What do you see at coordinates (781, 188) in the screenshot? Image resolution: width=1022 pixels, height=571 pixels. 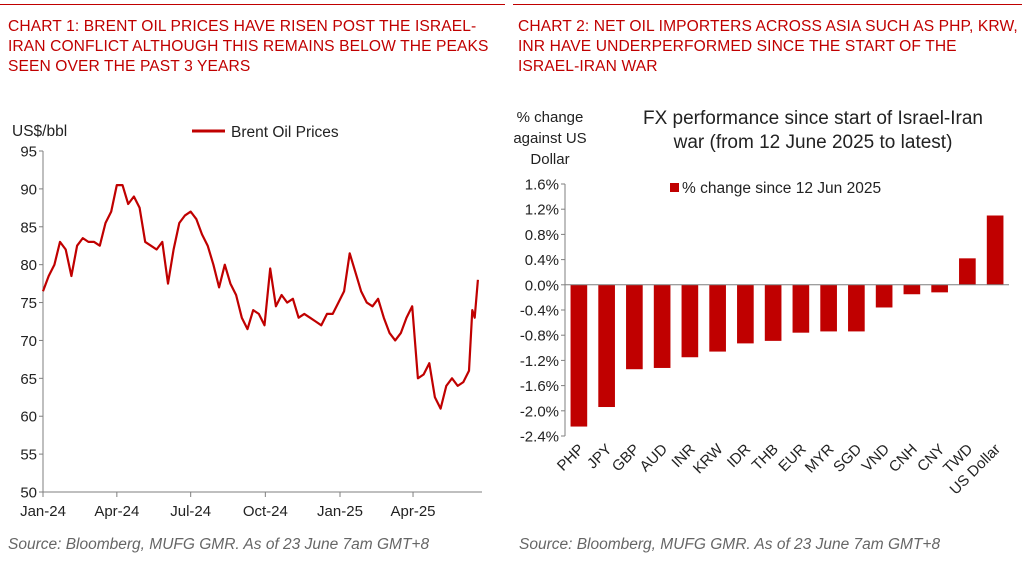 I see `chart2-legend-label: % change since 12 Jun 2025` at bounding box center [781, 188].